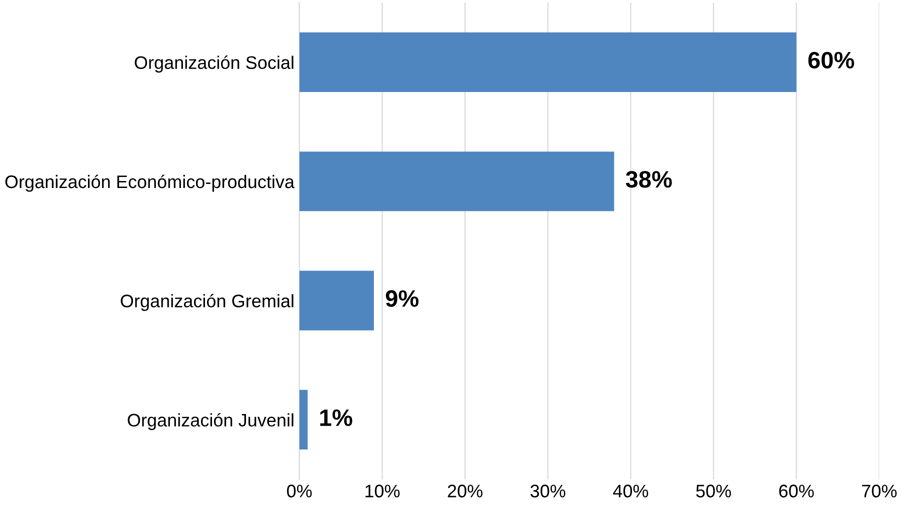  What do you see at coordinates (649, 179) in the screenshot?
I see `data-label: 38%` at bounding box center [649, 179].